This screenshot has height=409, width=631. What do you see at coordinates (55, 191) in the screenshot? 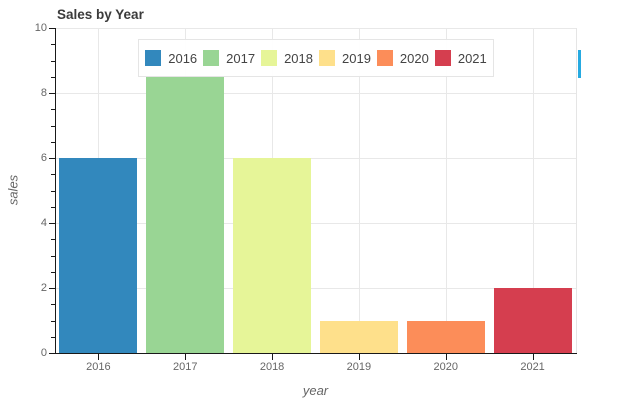
I see `y-axis` at bounding box center [55, 191].